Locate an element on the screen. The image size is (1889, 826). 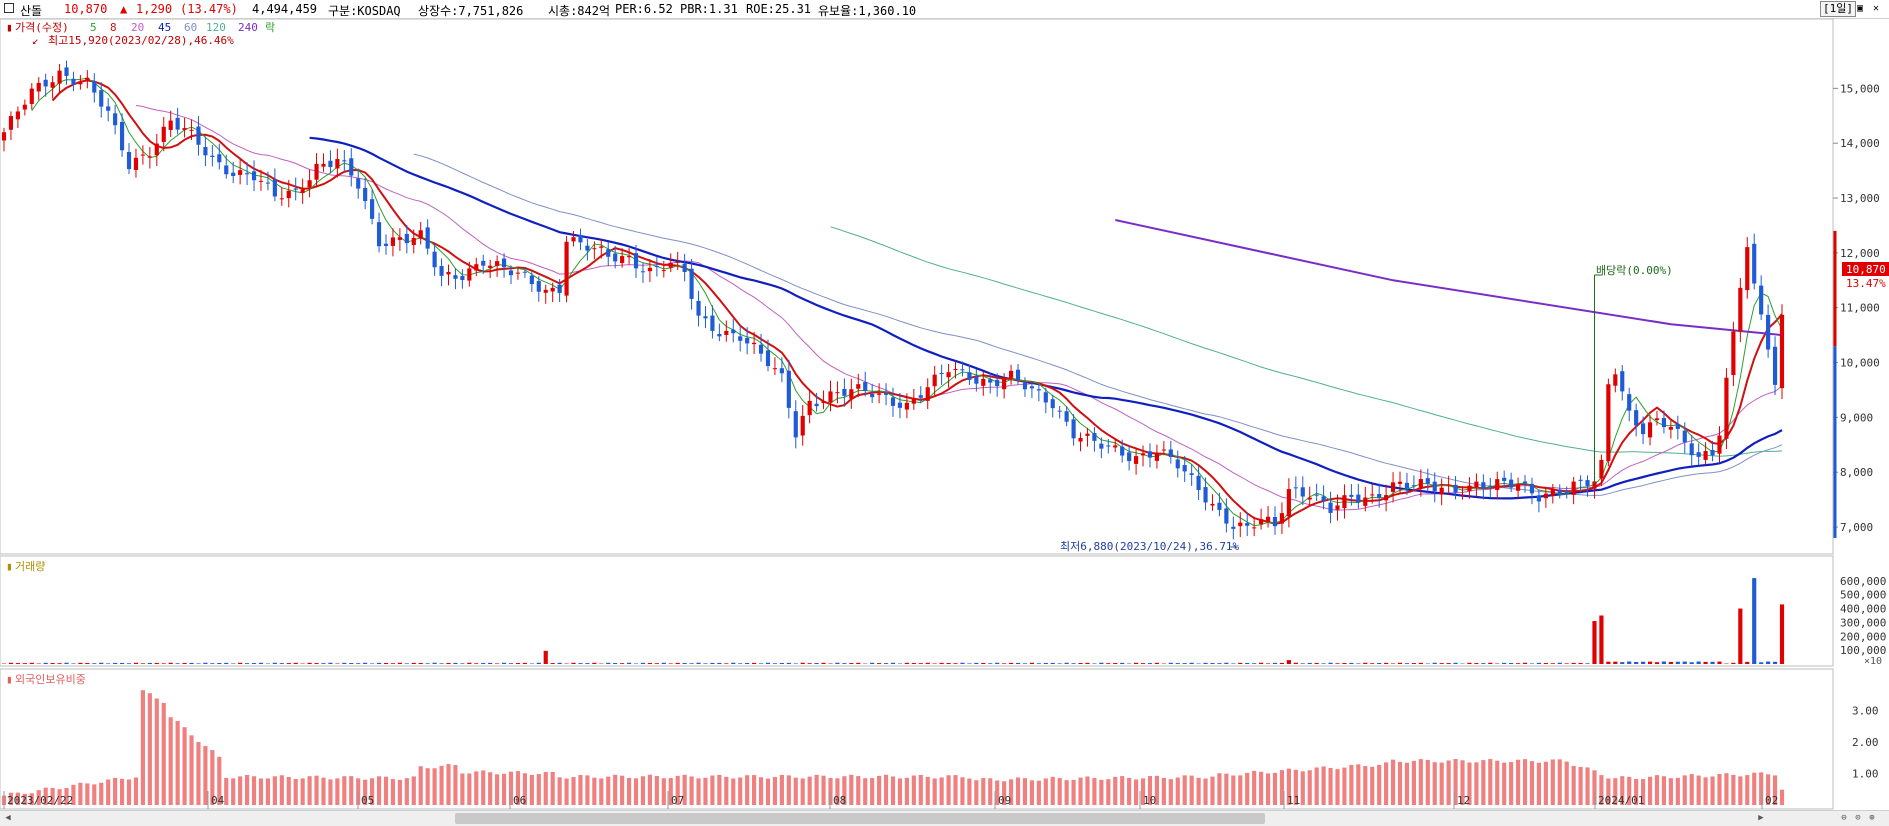
foreign-title: 외국인보유비중 is located at coordinates (50, 679).